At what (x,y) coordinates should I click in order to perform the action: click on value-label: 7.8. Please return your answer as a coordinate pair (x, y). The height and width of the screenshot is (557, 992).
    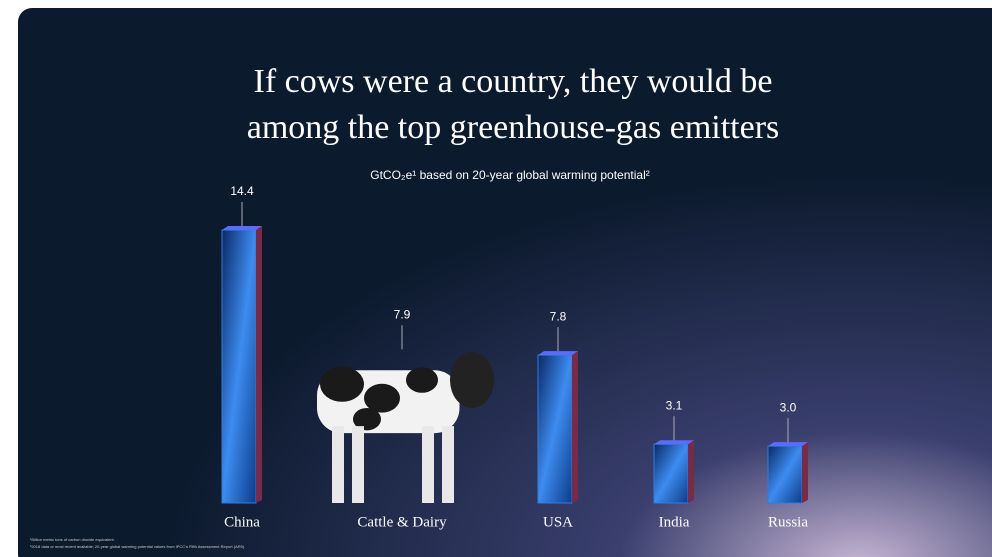
    Looking at the image, I should click on (558, 316).